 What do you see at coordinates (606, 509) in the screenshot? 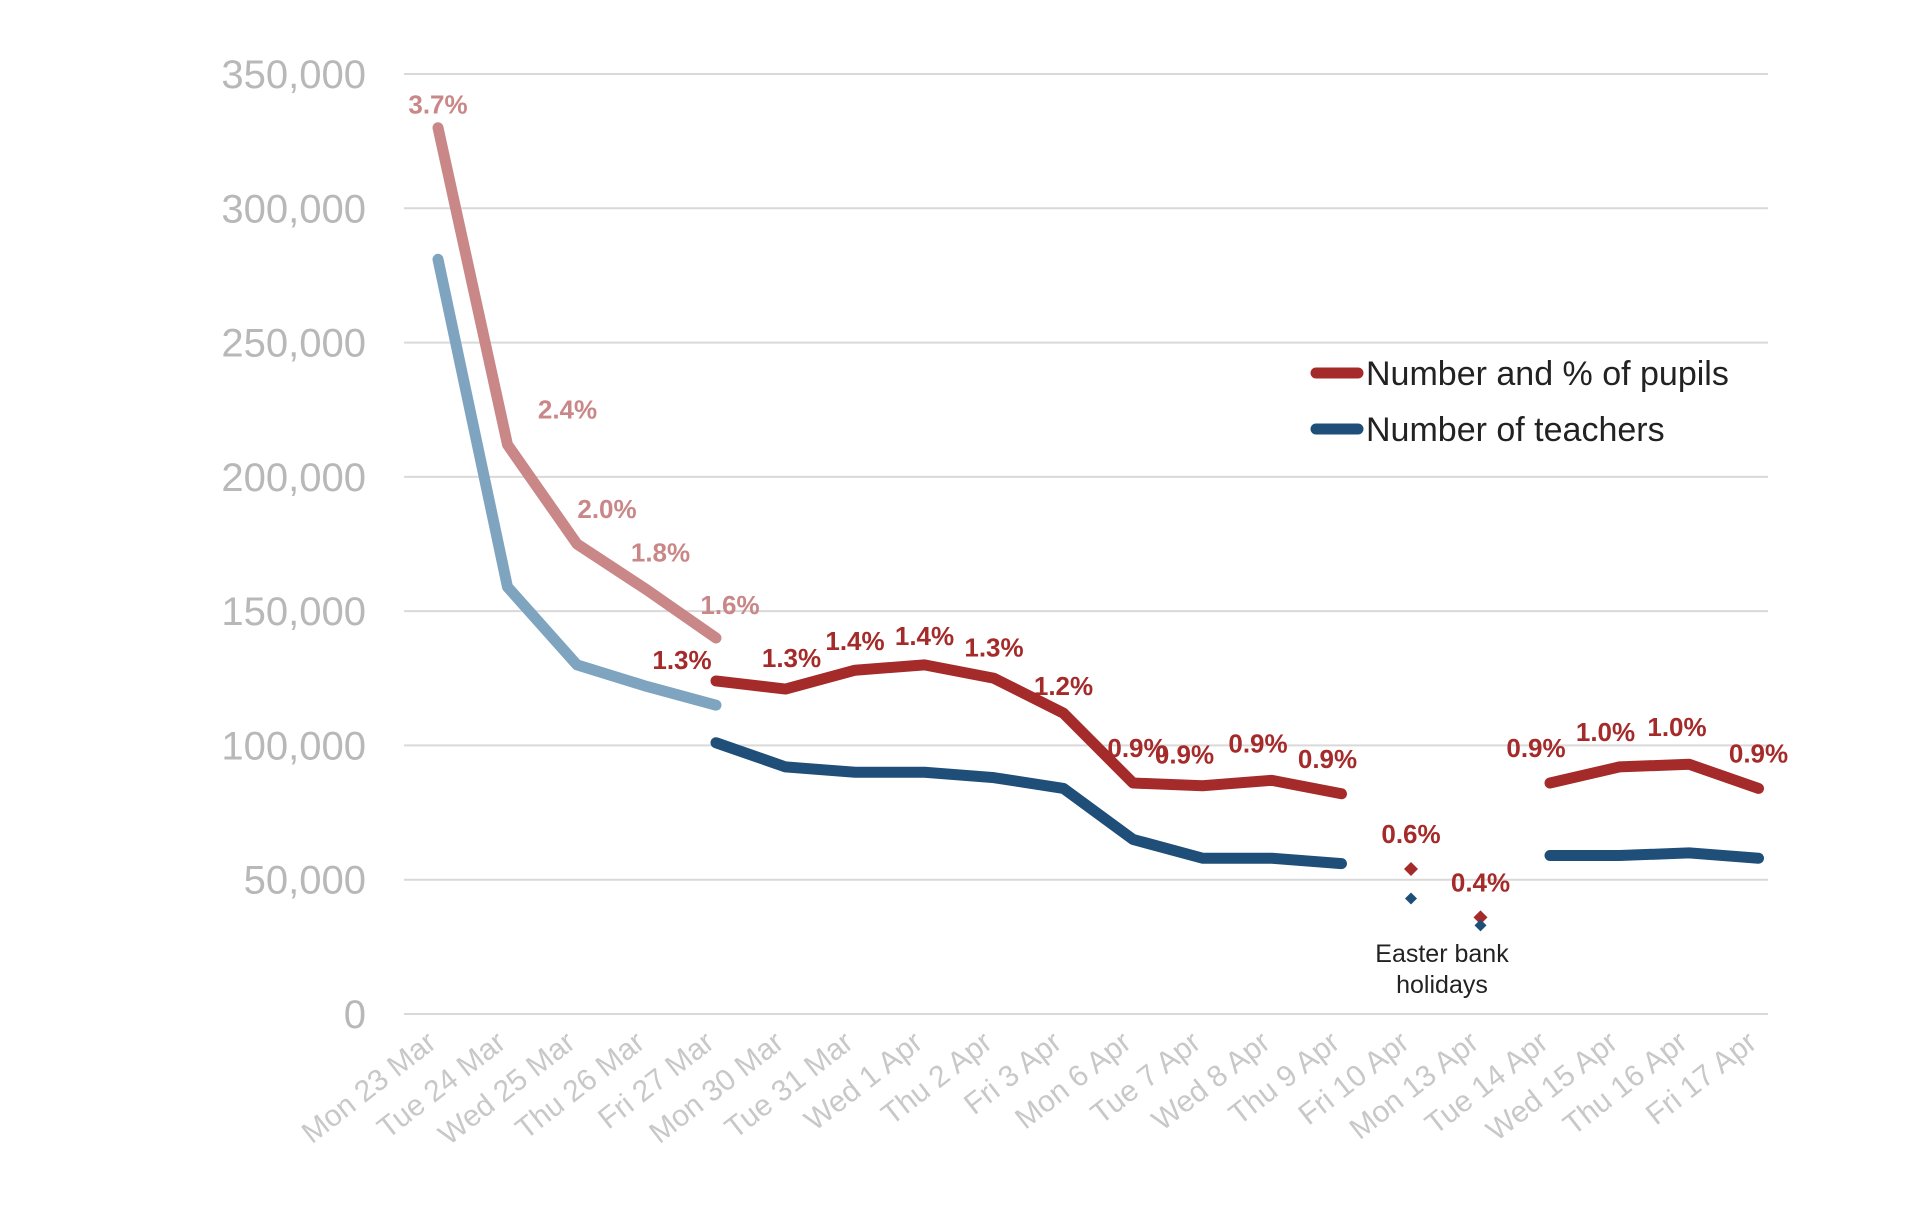
I see `pupils-data-label: 2.0%` at bounding box center [606, 509].